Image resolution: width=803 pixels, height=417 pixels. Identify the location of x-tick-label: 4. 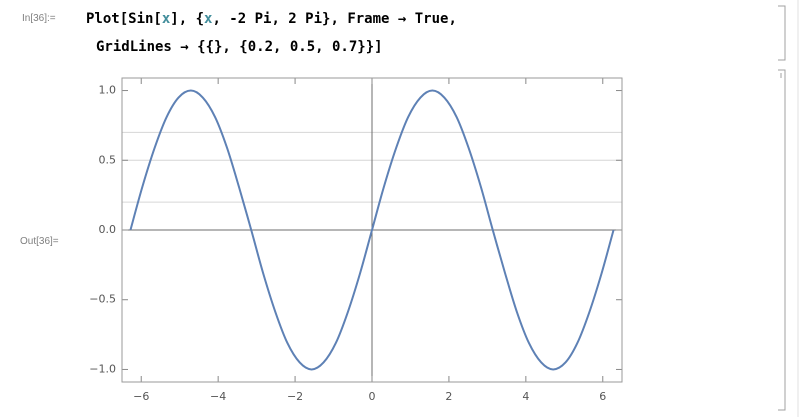
(525, 396).